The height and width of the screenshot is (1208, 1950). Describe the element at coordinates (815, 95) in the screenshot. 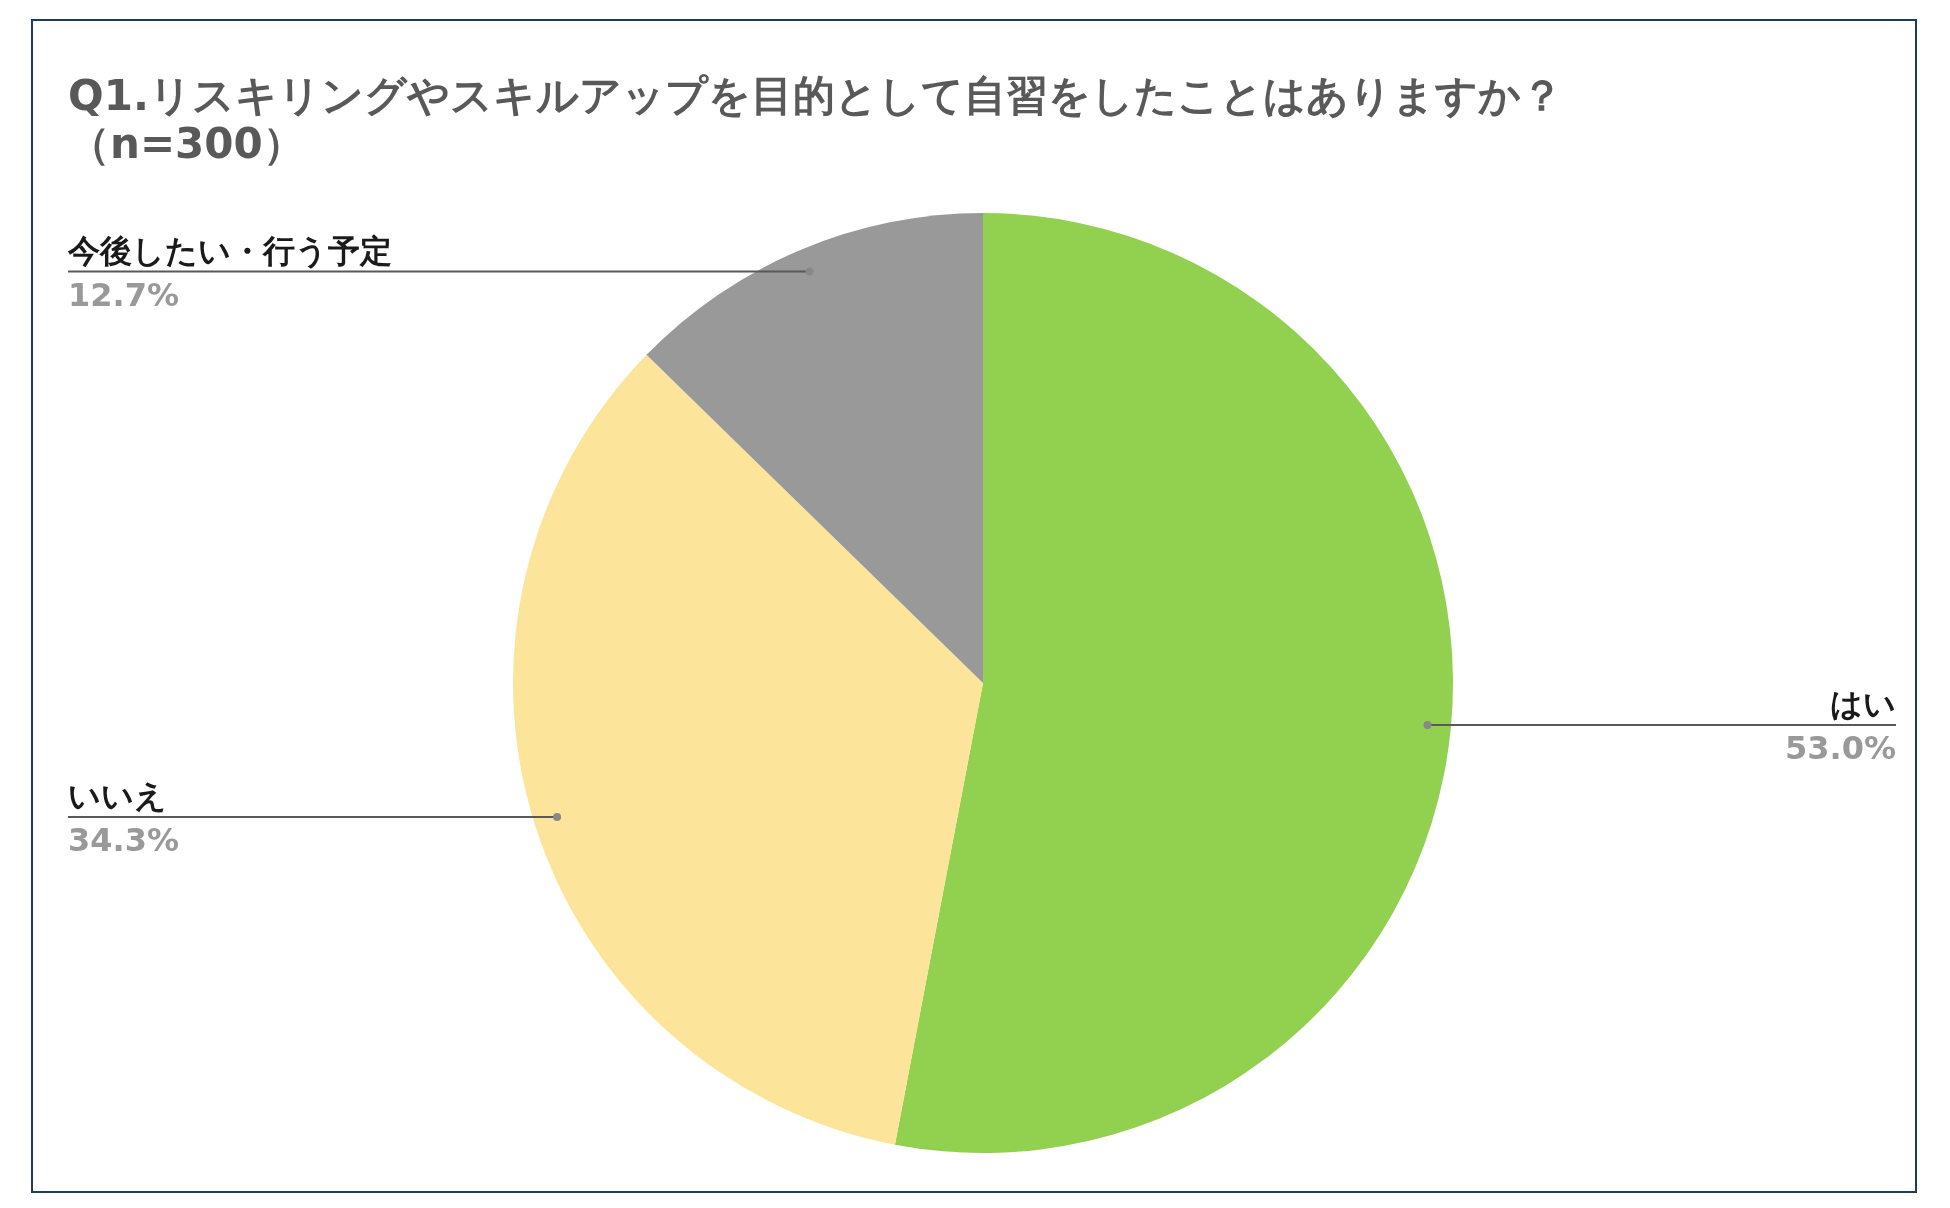

I see `chart-title: Q1.リスキリングやスキルアップを目的として自習をしたことはありますか？` at that location.